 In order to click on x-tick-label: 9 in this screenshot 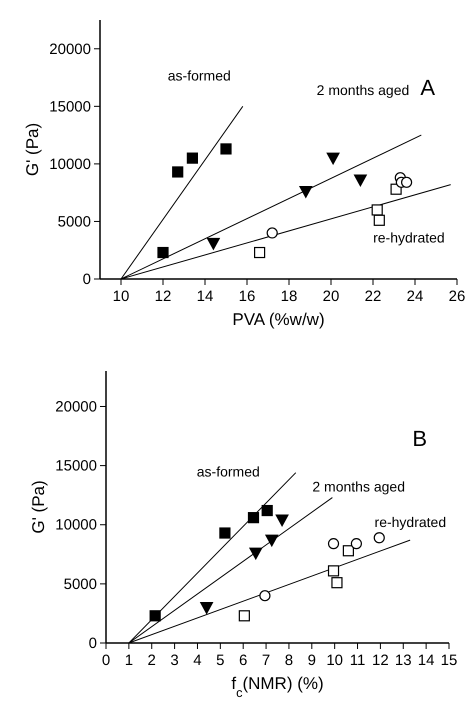, I will do `click(312, 660)`.